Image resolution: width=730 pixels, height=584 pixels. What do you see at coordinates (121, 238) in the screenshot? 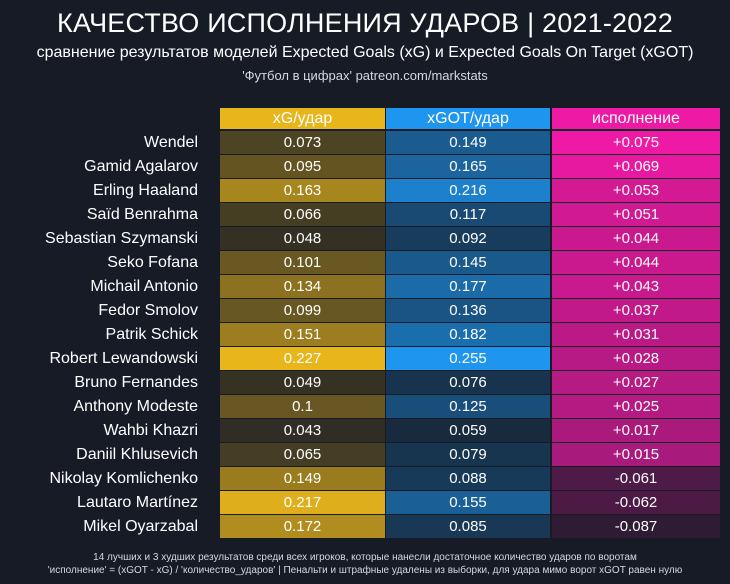
I see `player-name: Sebastian Szymanski` at bounding box center [121, 238].